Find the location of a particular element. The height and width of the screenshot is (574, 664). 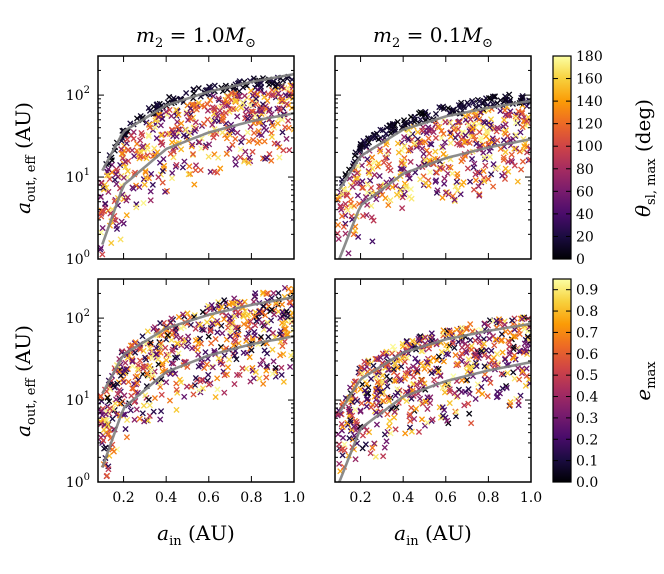

column-title-right: m2 = 0.1M⊙ is located at coordinates (433, 37).